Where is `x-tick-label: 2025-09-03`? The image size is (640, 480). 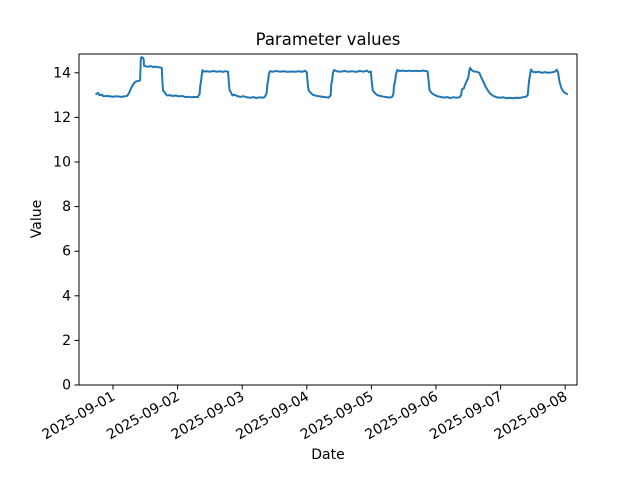
x-tick-label: 2025-09-03 is located at coordinates (208, 416).